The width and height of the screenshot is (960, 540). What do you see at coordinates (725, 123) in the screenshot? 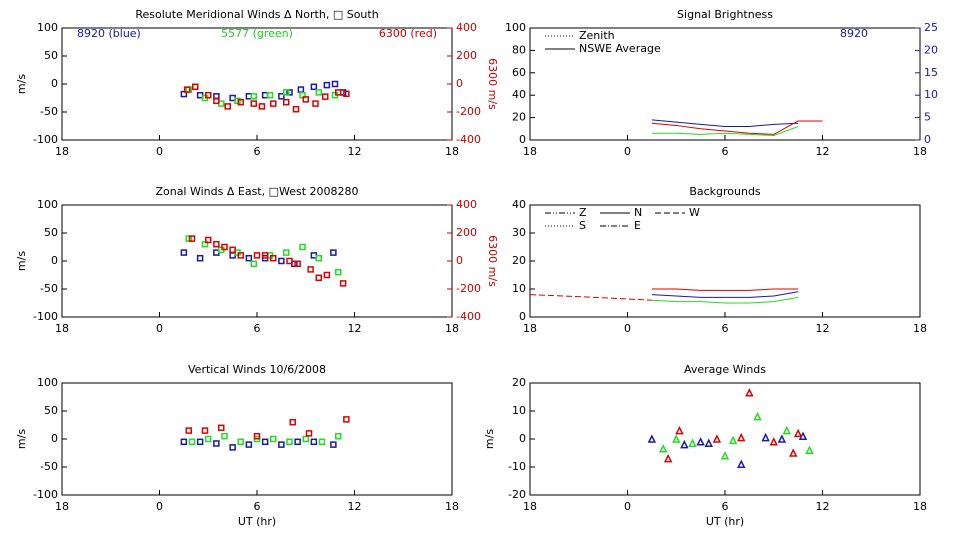
I see `line` at bounding box center [725, 123].